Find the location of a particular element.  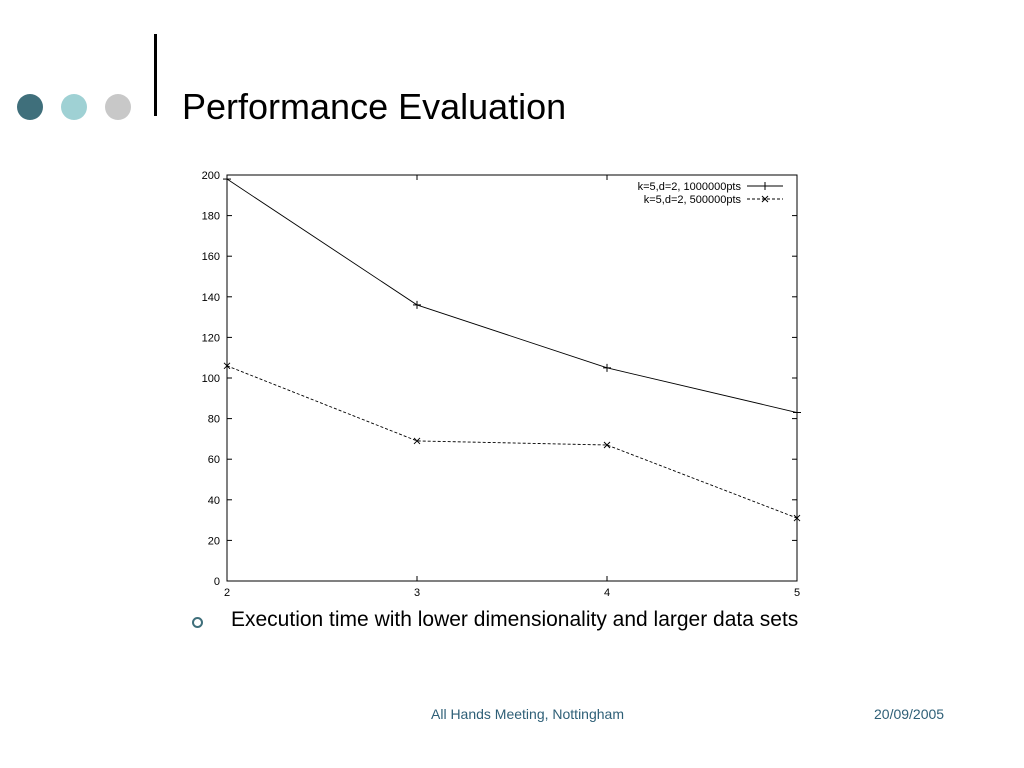

footer-event: All Hands Meeting, Nottingham is located at coordinates (527, 714).